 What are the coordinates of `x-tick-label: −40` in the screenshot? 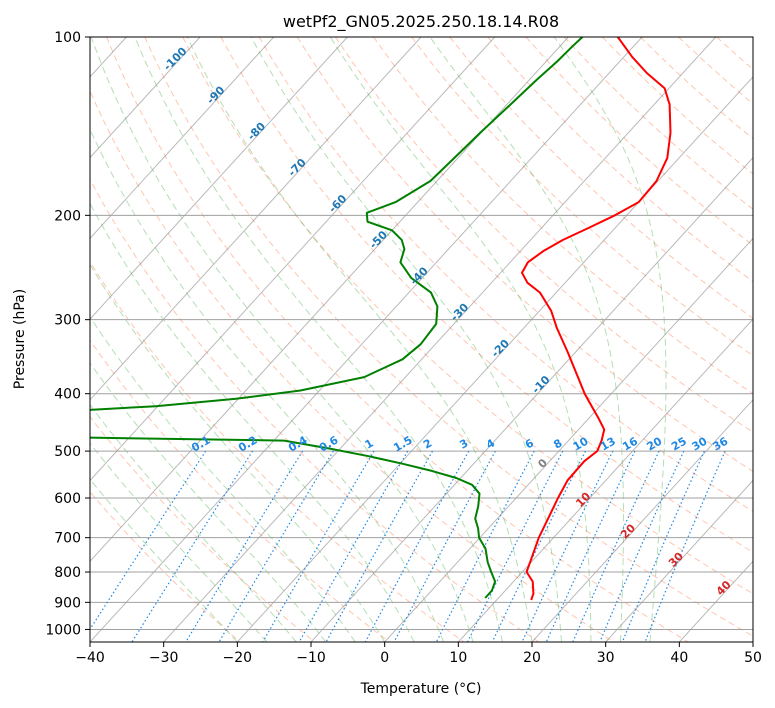 It's located at (90, 658).